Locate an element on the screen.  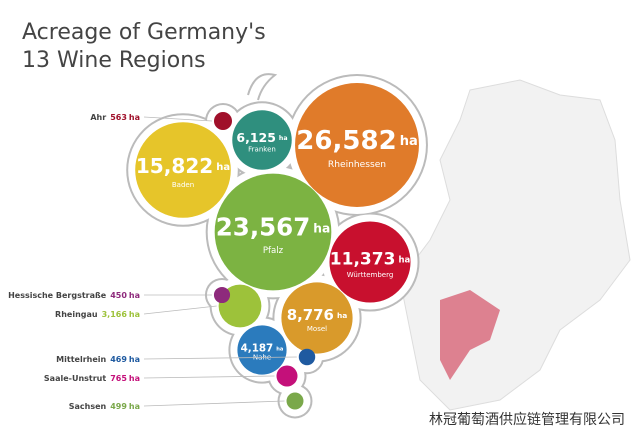
region-name: Franken is located at coordinates (262, 149).